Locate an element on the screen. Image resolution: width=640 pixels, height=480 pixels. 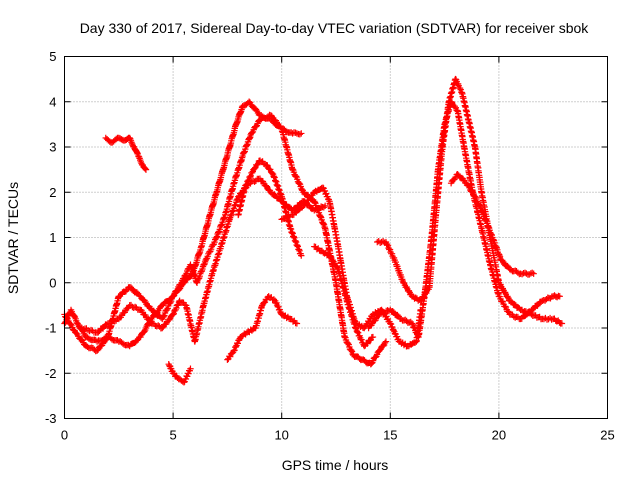
x-tick-label: 5 is located at coordinates (172, 435).